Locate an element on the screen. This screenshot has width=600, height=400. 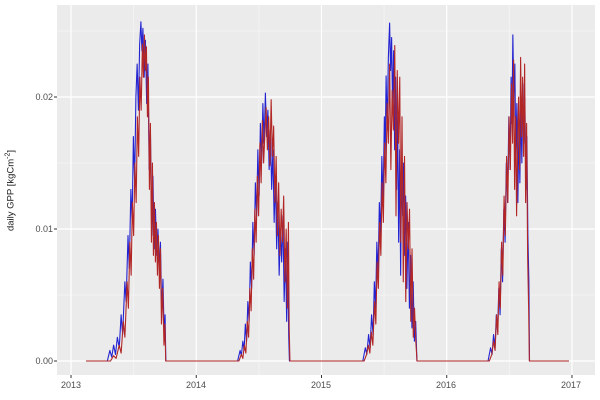
x-tick-label-2013: 2013 is located at coordinates (71, 385).